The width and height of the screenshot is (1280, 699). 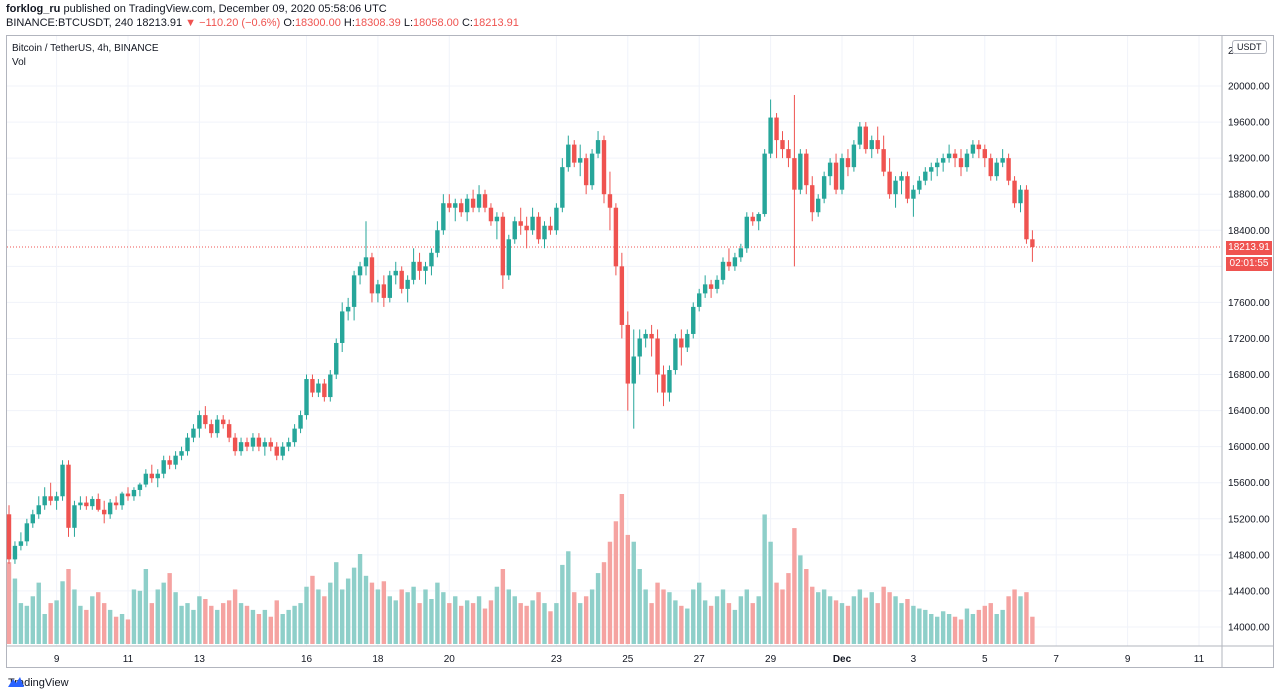 I want to click on volume-legend: Vol, so click(x=19, y=62).